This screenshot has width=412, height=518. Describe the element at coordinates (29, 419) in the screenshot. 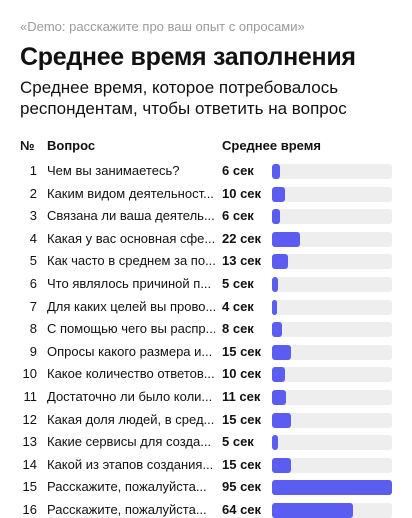

I see `row-number: 12` at that location.